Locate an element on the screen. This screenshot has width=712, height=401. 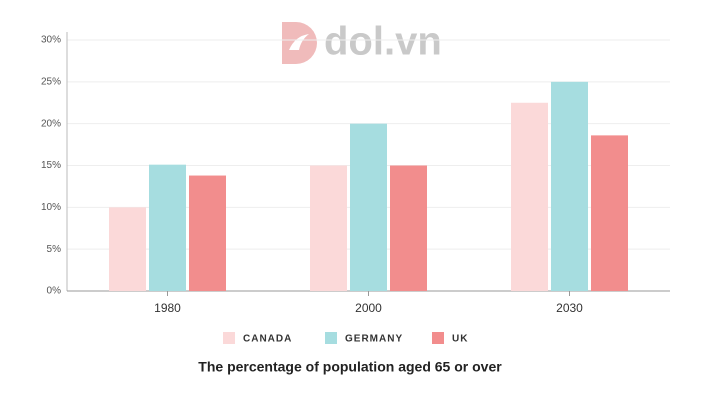
legend-label: CANADA is located at coordinates (267, 339).